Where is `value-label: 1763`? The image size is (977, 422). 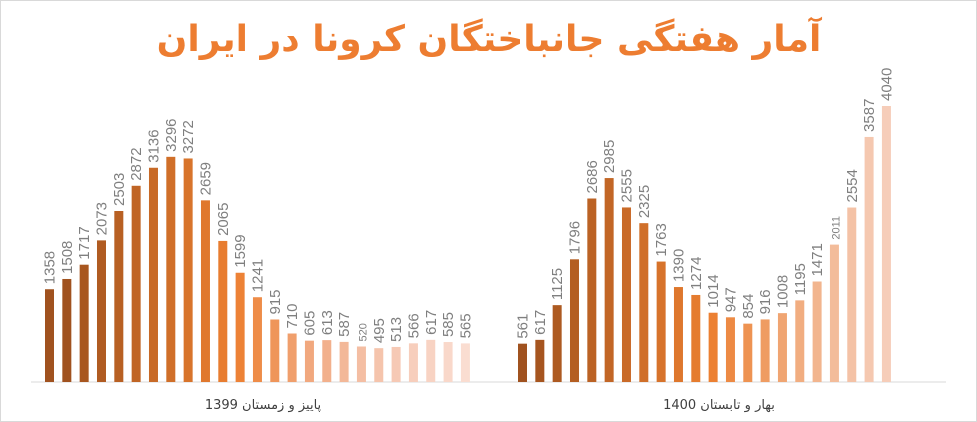 value-label: 1763 is located at coordinates (661, 239).